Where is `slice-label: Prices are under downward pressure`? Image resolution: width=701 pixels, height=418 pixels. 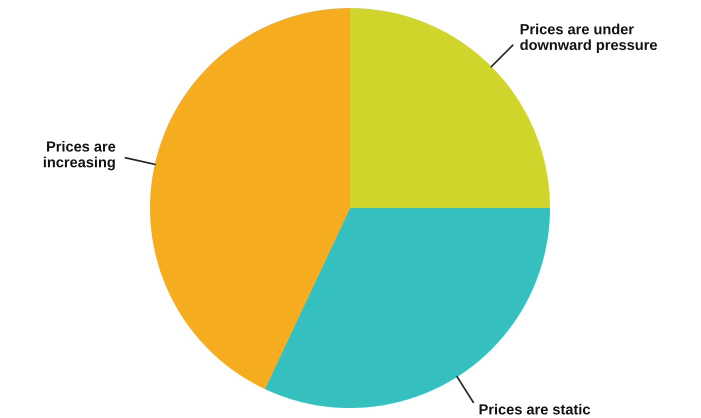 slice-label: Prices are under downward pressure is located at coordinates (588, 38).